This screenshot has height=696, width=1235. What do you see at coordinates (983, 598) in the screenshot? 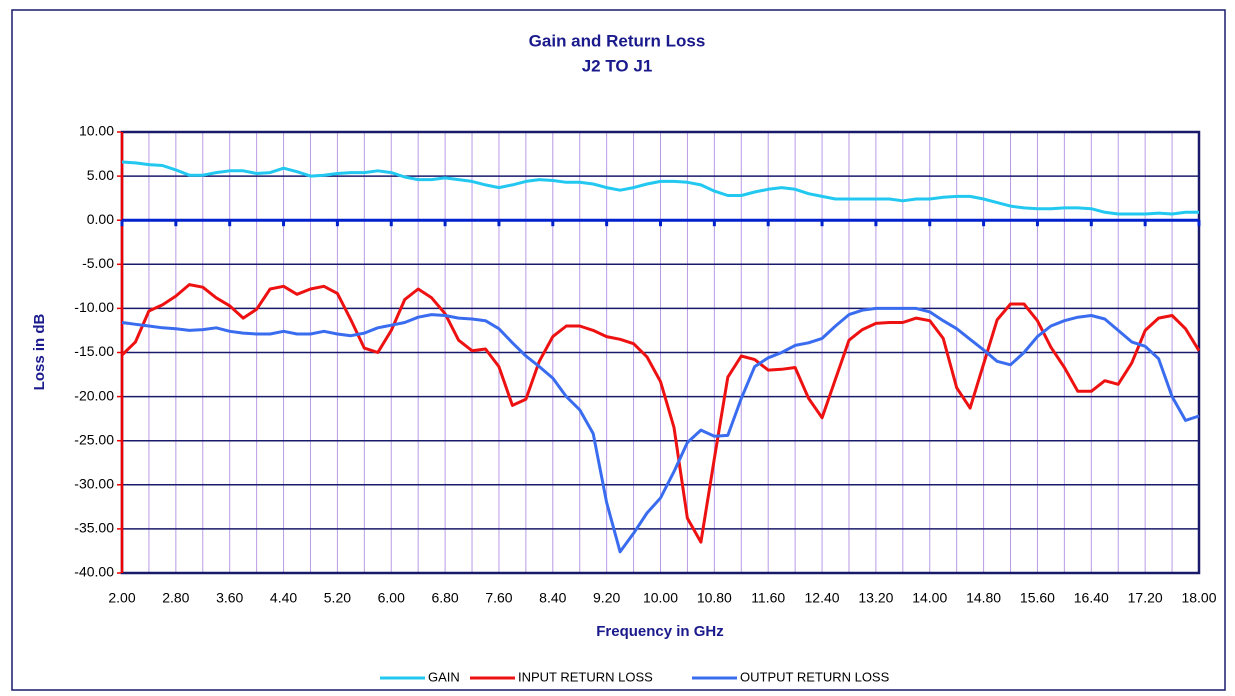
I see `x-tick-label: 14.80` at bounding box center [983, 598].